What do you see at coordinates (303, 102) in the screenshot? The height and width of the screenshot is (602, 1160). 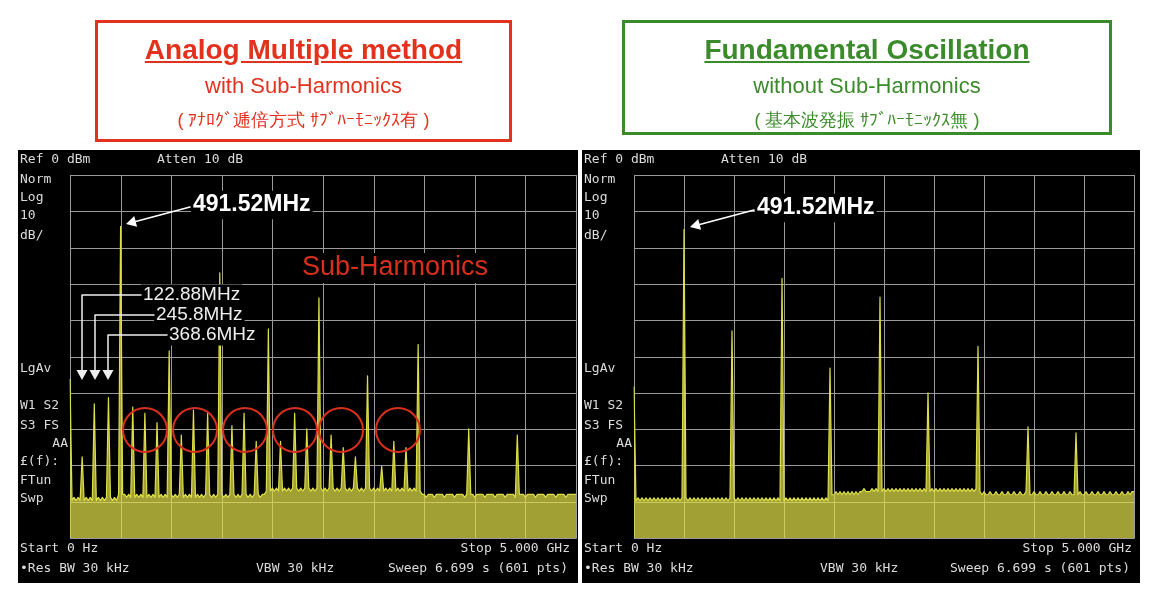 I see `chart-subtitle: with Sub-Harmonics ( ｱﾅﾛｸﾞ逓倍方式 ｻﾌﾞﾊｰﾓﾆｯｸｽ有 )` at bounding box center [303, 102].